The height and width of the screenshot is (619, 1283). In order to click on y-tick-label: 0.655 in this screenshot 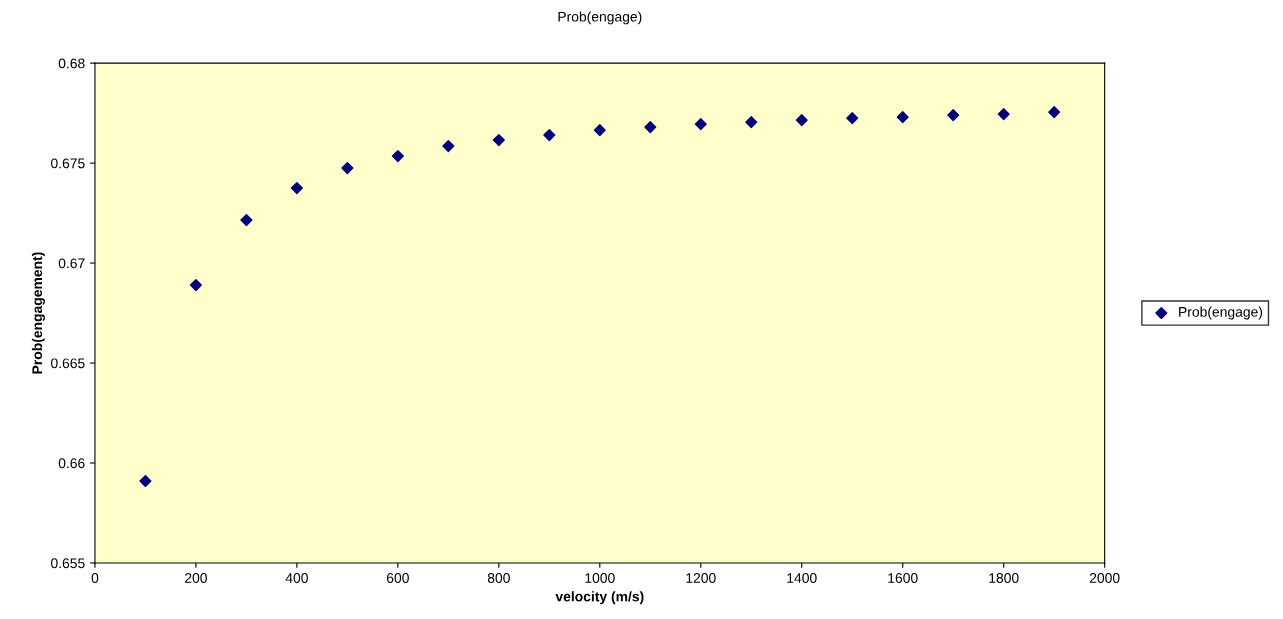, I will do `click(68, 563)`.